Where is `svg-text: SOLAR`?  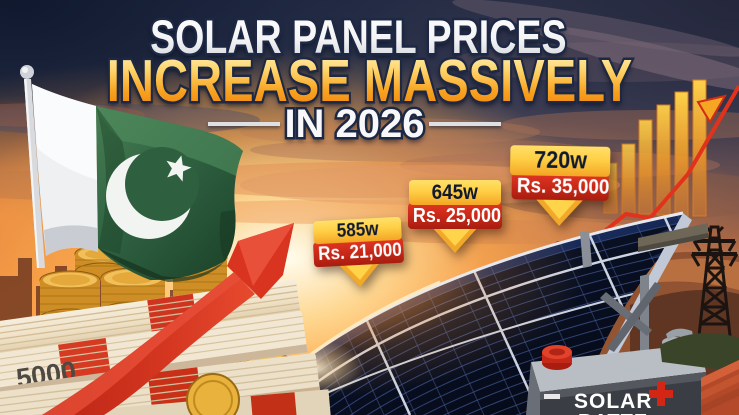
svg-text: SOLAR is located at coordinates (613, 401).